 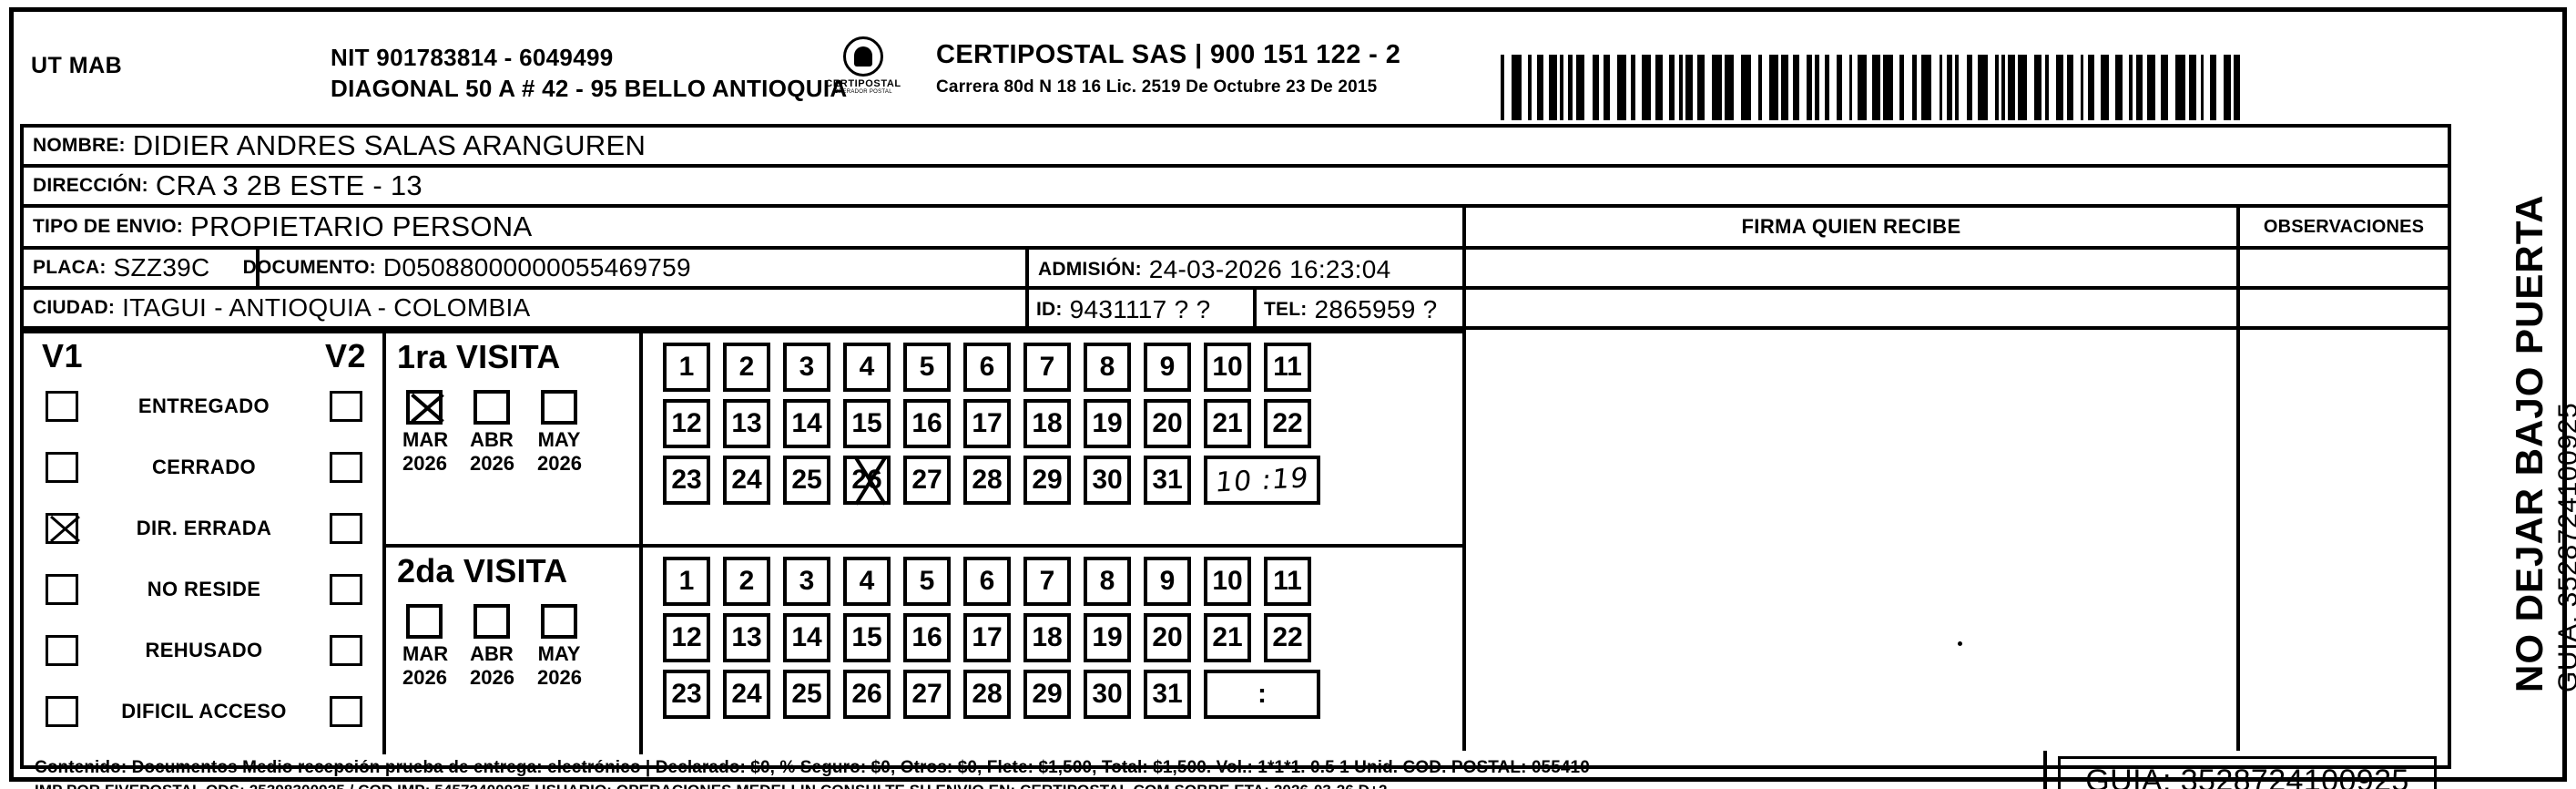 I want to click on visit-time-box: 10 :19, so click(x=1262, y=480).